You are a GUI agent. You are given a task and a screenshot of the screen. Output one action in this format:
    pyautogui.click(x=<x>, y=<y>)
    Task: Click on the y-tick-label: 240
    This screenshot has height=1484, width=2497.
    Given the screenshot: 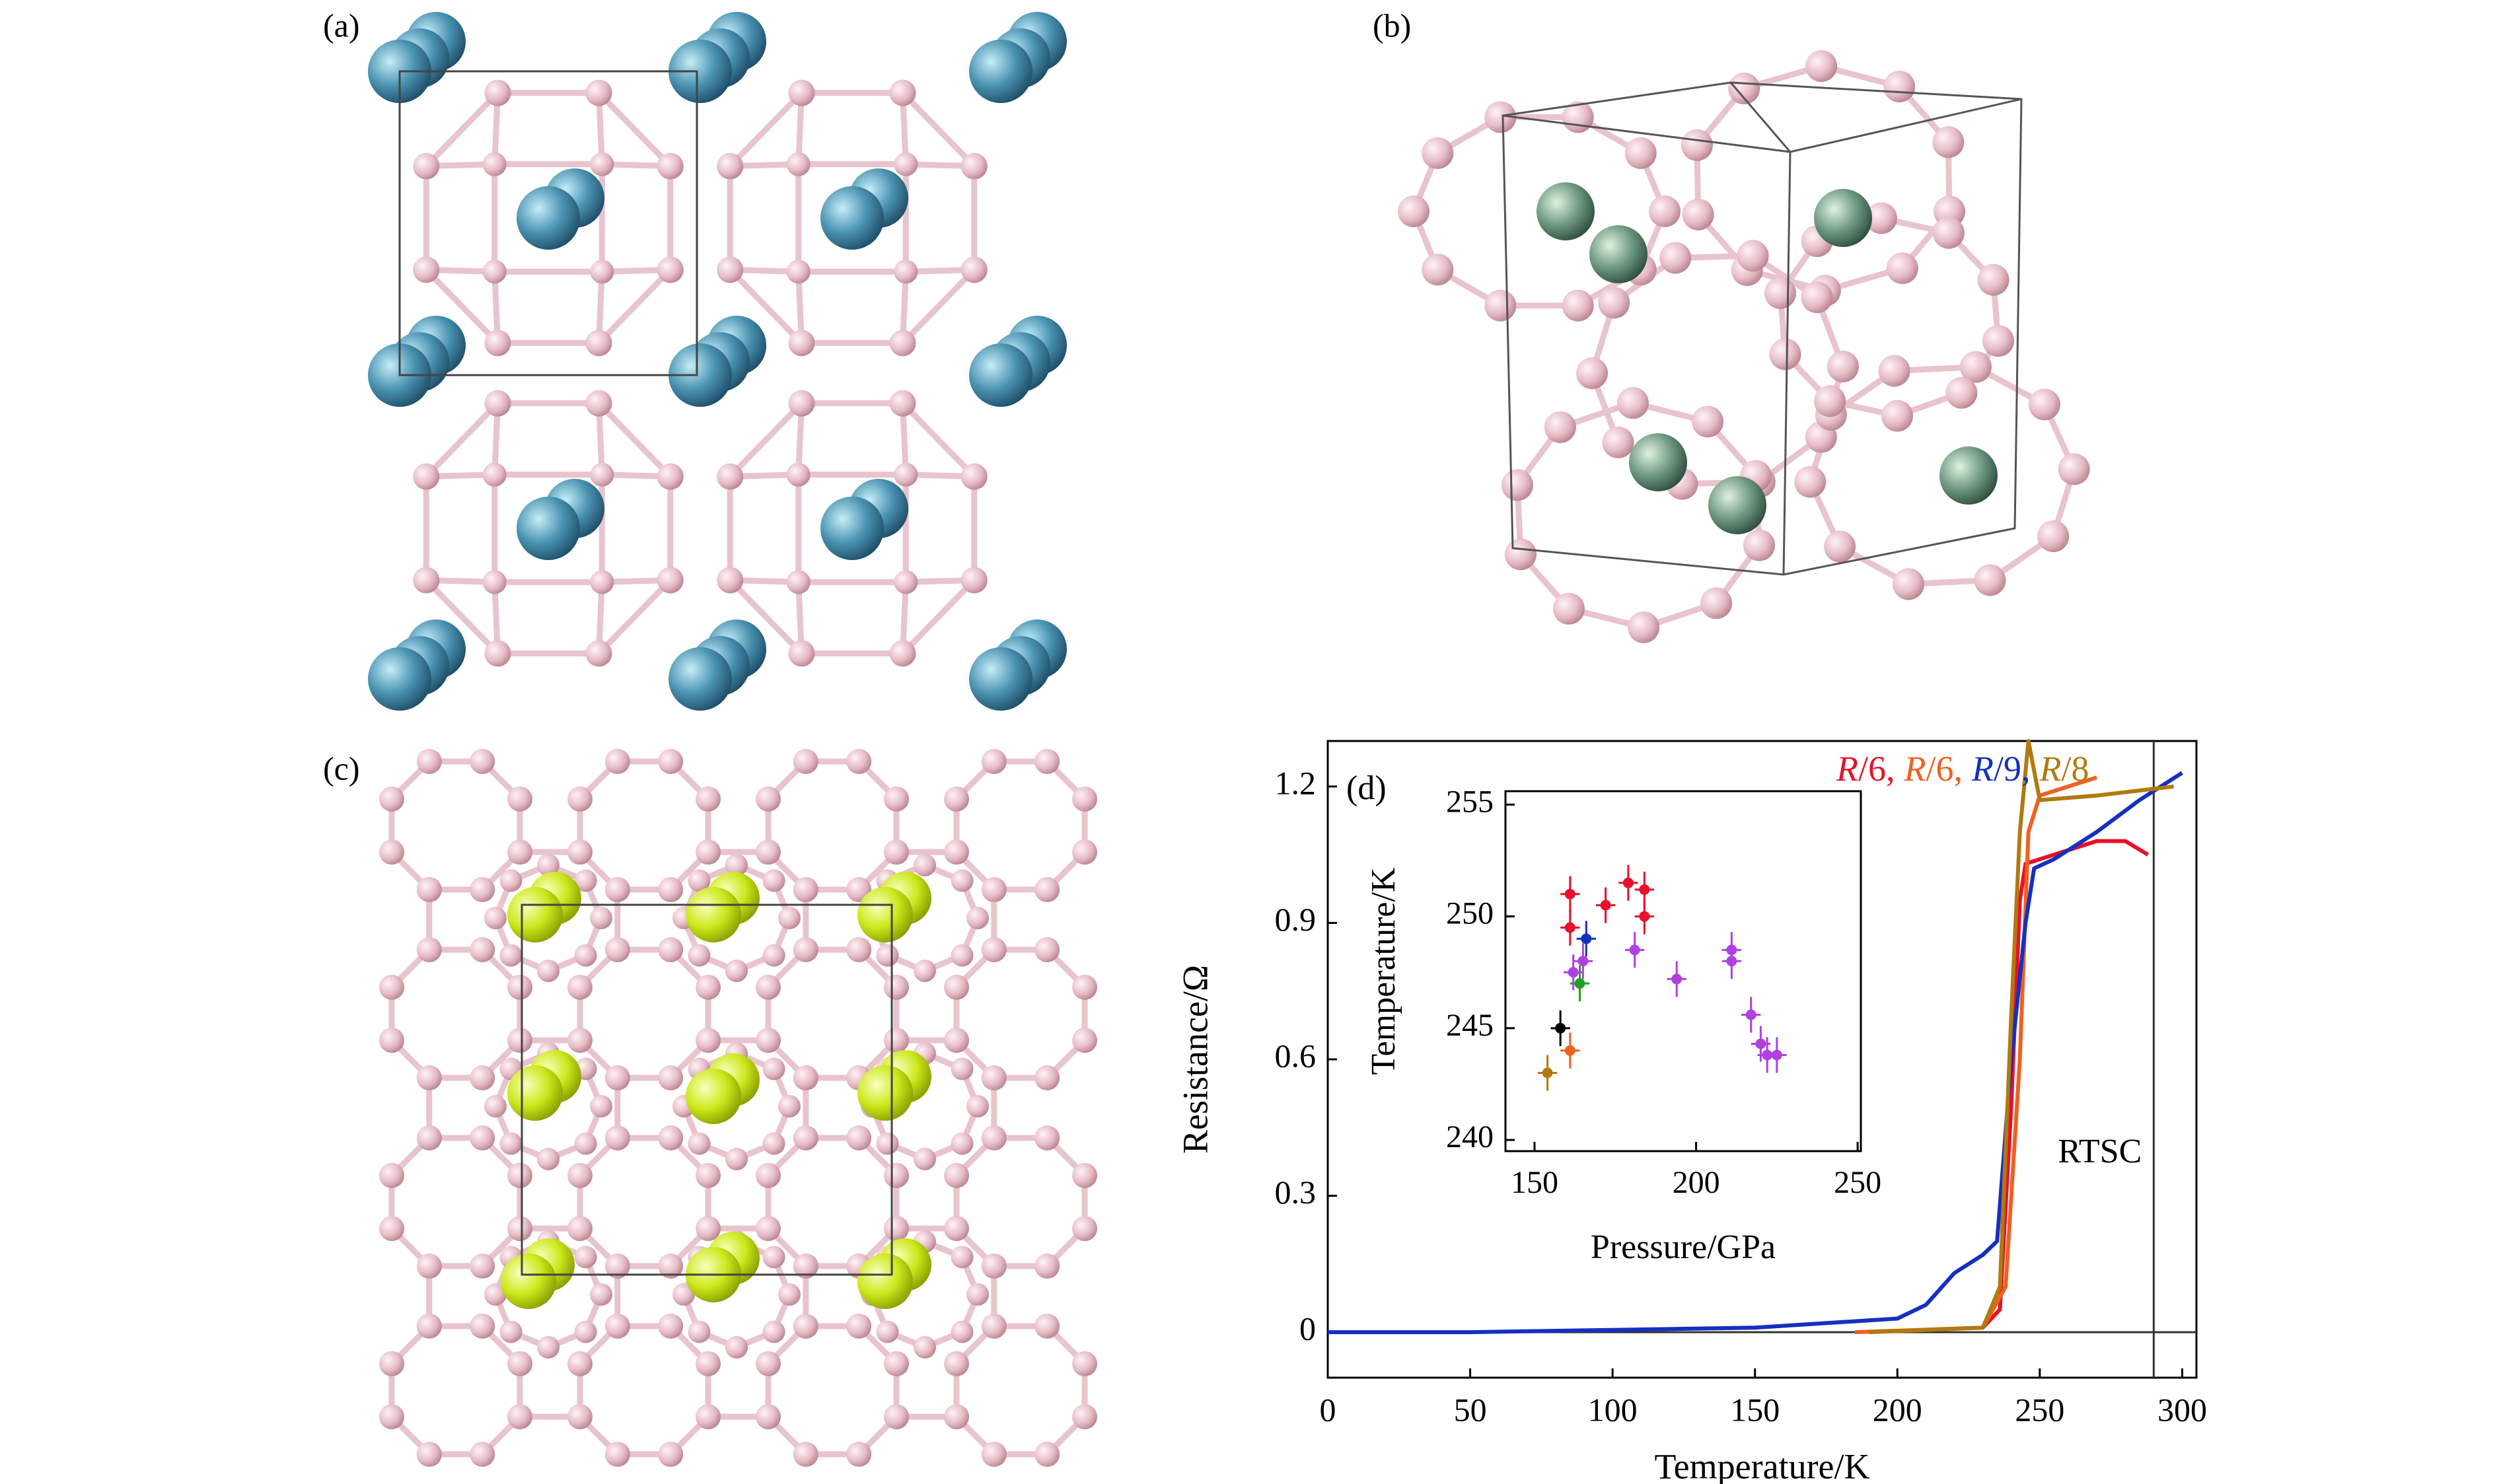 What is the action you would take?
    pyautogui.click(x=1470, y=1136)
    